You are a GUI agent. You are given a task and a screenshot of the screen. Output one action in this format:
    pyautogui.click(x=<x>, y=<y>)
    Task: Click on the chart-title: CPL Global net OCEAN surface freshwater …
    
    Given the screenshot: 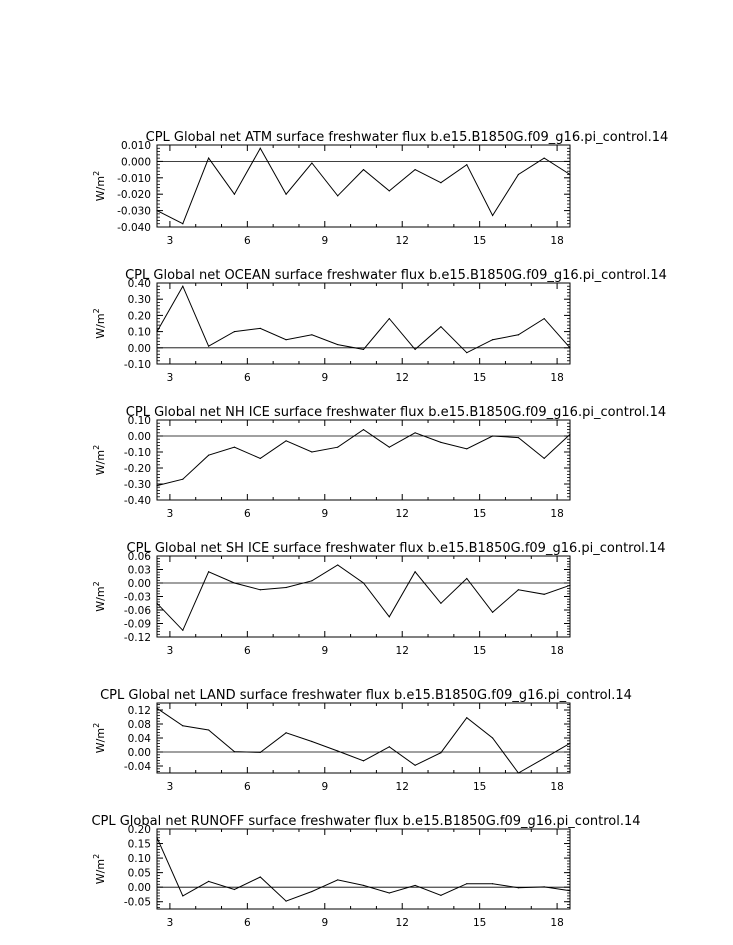 What is the action you would take?
    pyautogui.click(x=396, y=275)
    